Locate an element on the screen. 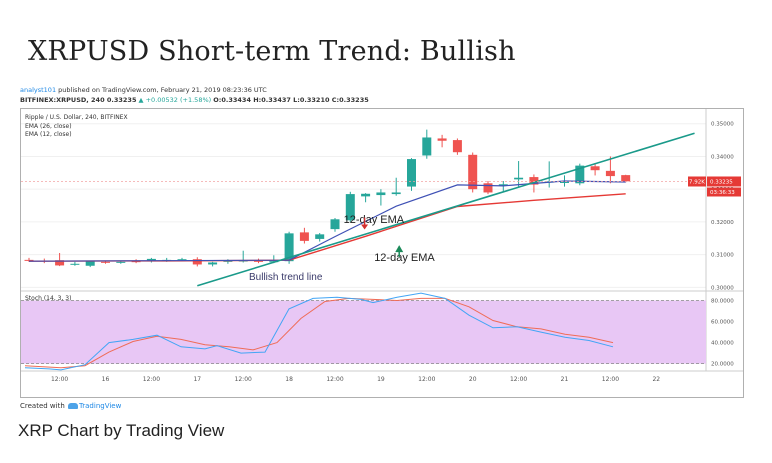  trend-line-label: Bullish trend line is located at coordinates (286, 277).